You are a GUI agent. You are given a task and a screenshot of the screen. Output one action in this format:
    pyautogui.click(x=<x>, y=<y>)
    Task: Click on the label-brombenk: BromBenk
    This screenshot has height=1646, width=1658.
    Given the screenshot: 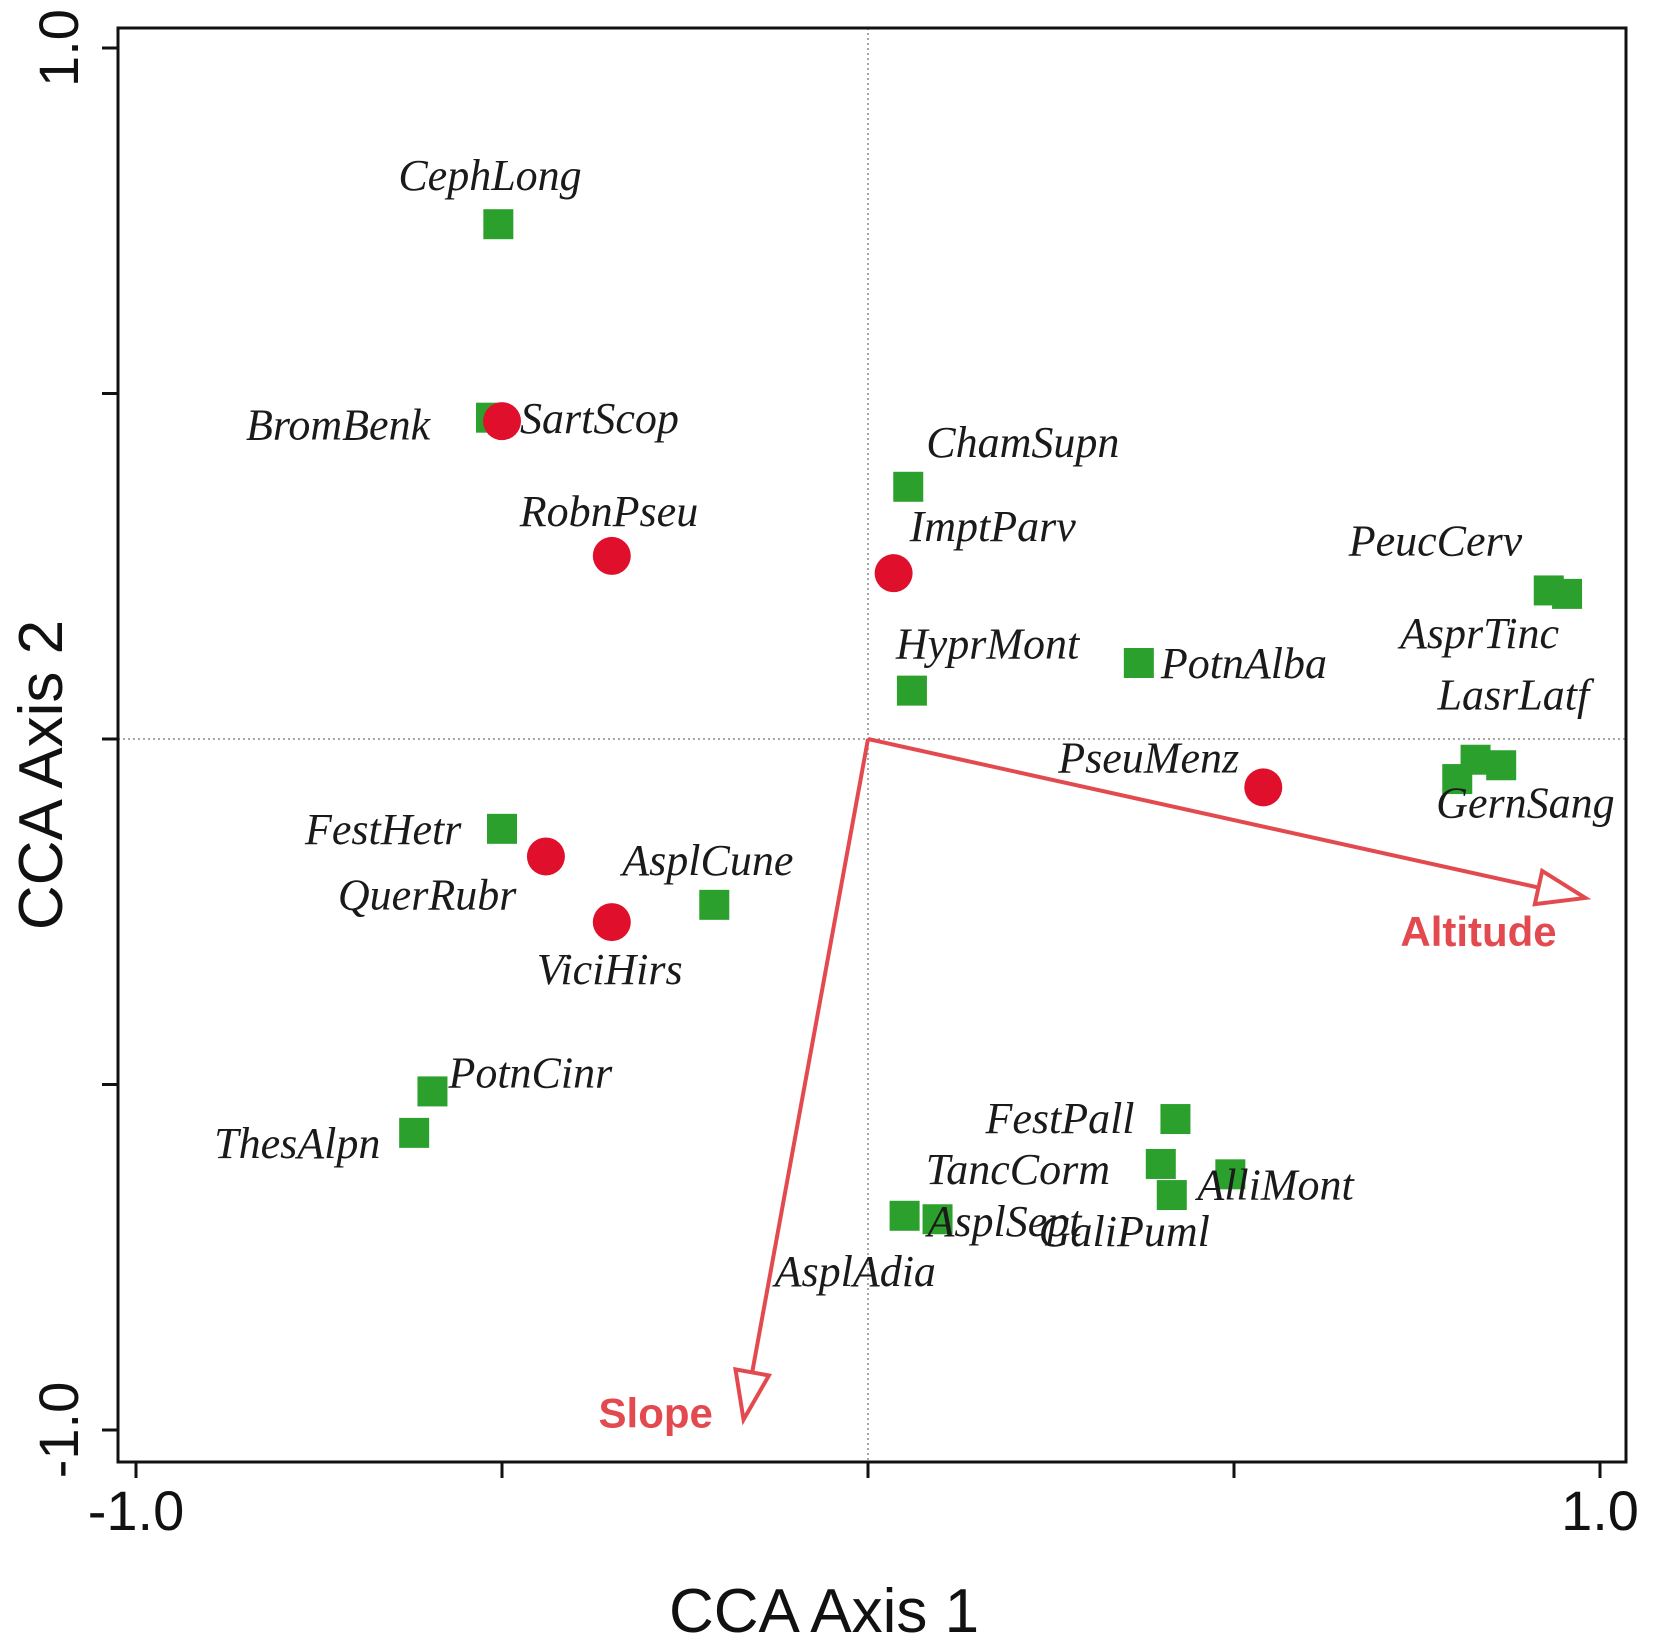 What is the action you would take?
    pyautogui.click(x=339, y=425)
    